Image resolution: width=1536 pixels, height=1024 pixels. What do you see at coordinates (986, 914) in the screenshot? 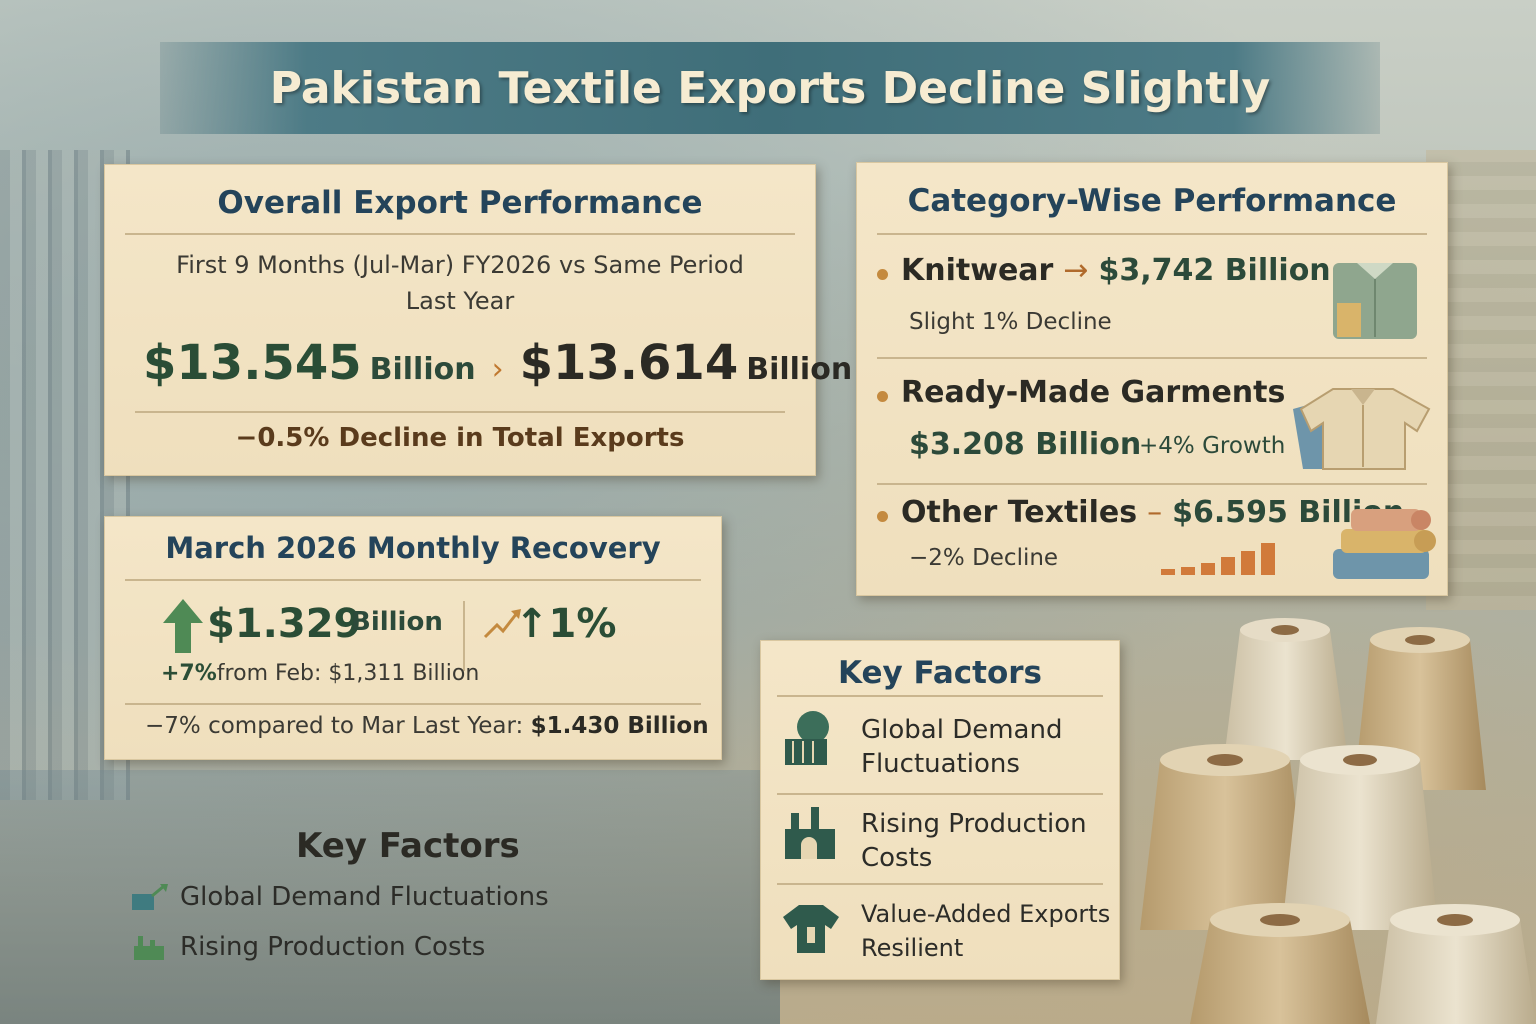
I see `key-factor-line1: Value-Added Exports` at bounding box center [986, 914].